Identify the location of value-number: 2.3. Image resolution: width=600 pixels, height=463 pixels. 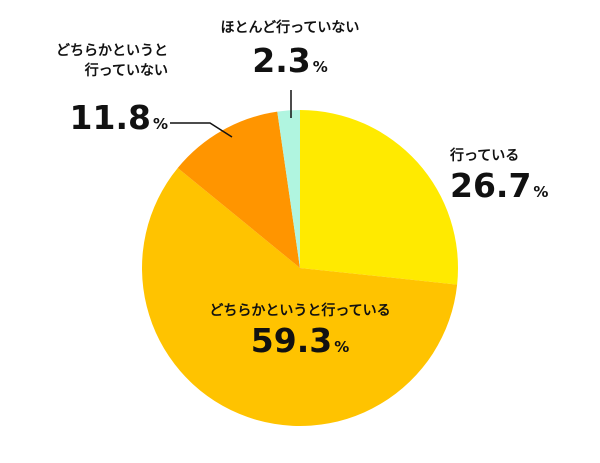
(281, 60).